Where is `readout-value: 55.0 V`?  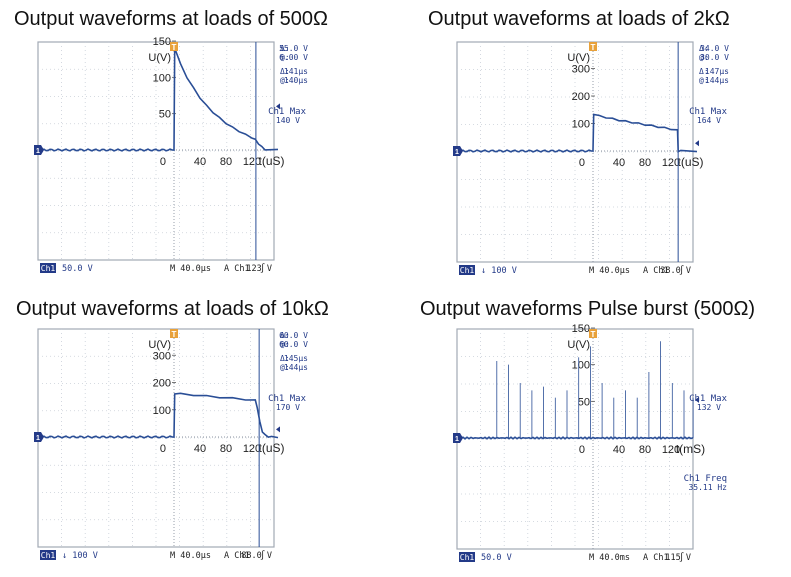
readout-value: 55.0 V is located at coordinates (293, 48).